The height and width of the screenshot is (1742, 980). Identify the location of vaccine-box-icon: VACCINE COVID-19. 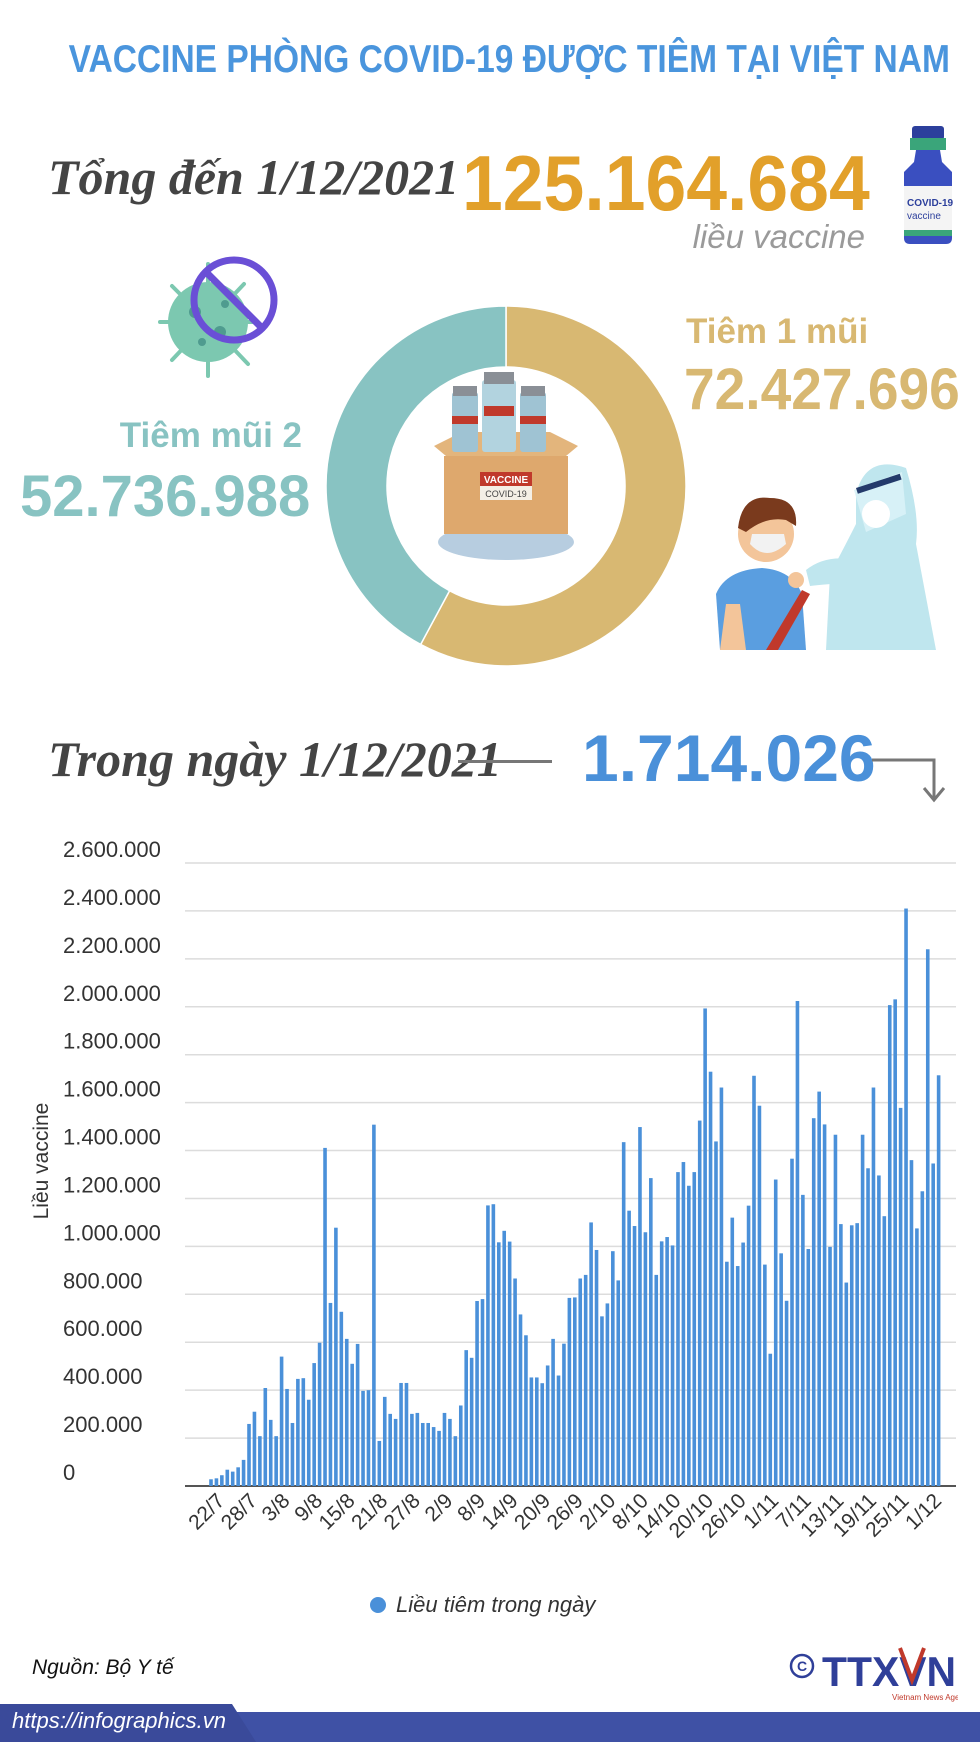
(506, 466).